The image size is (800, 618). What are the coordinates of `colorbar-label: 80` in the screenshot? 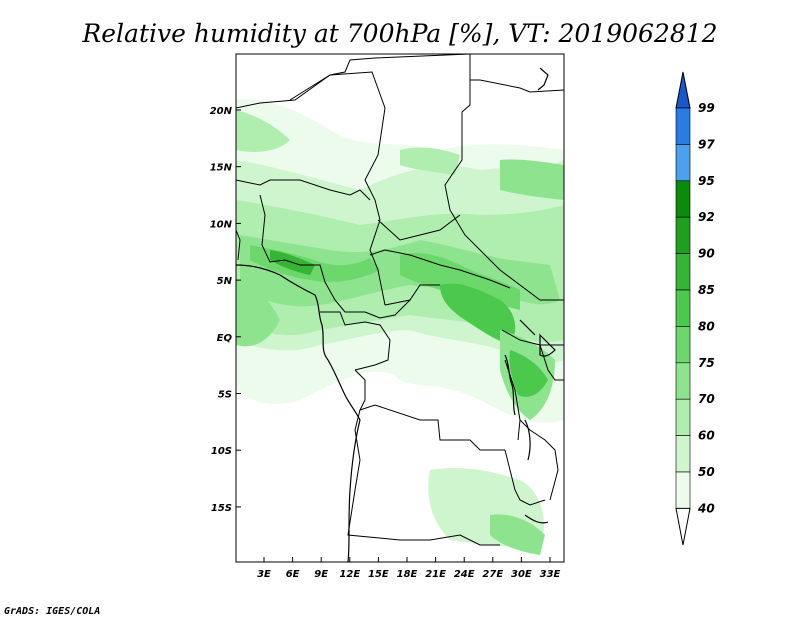 It's located at (706, 326).